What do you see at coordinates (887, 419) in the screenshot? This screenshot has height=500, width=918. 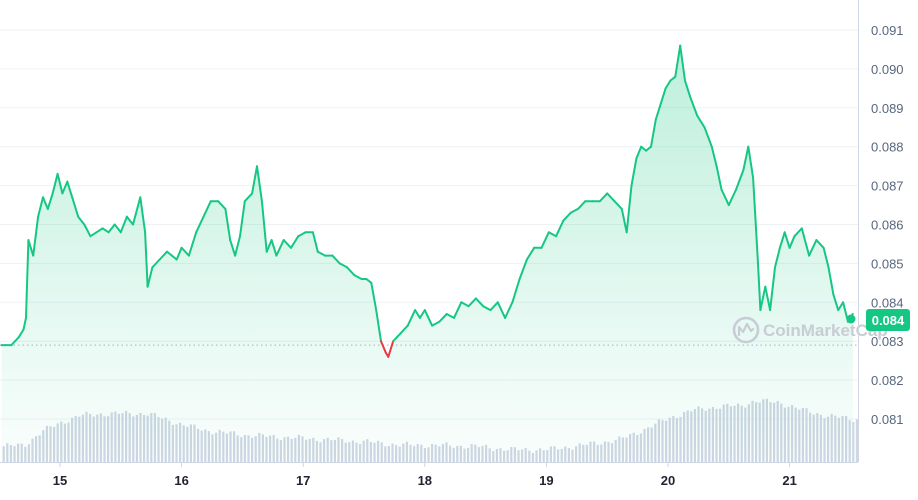 I see `y-tick-label: 0.081` at bounding box center [887, 419].